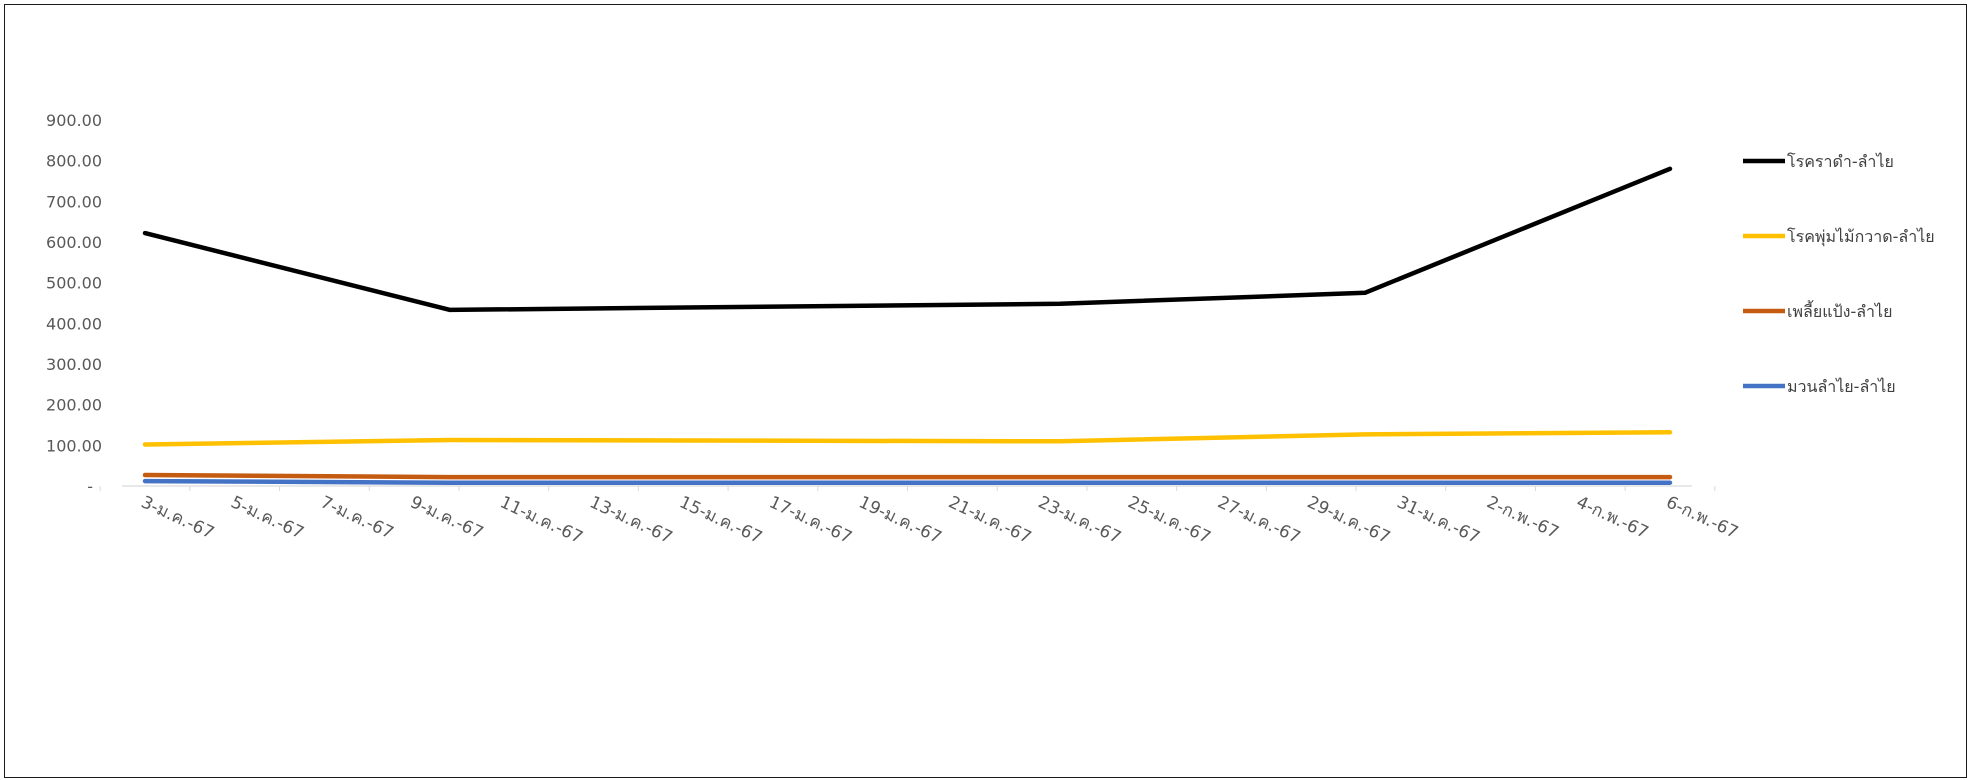 The image size is (1971, 780). Describe the element at coordinates (1522, 517) in the screenshot. I see `x-tick-label: 2-ก.พ.-67` at that location.